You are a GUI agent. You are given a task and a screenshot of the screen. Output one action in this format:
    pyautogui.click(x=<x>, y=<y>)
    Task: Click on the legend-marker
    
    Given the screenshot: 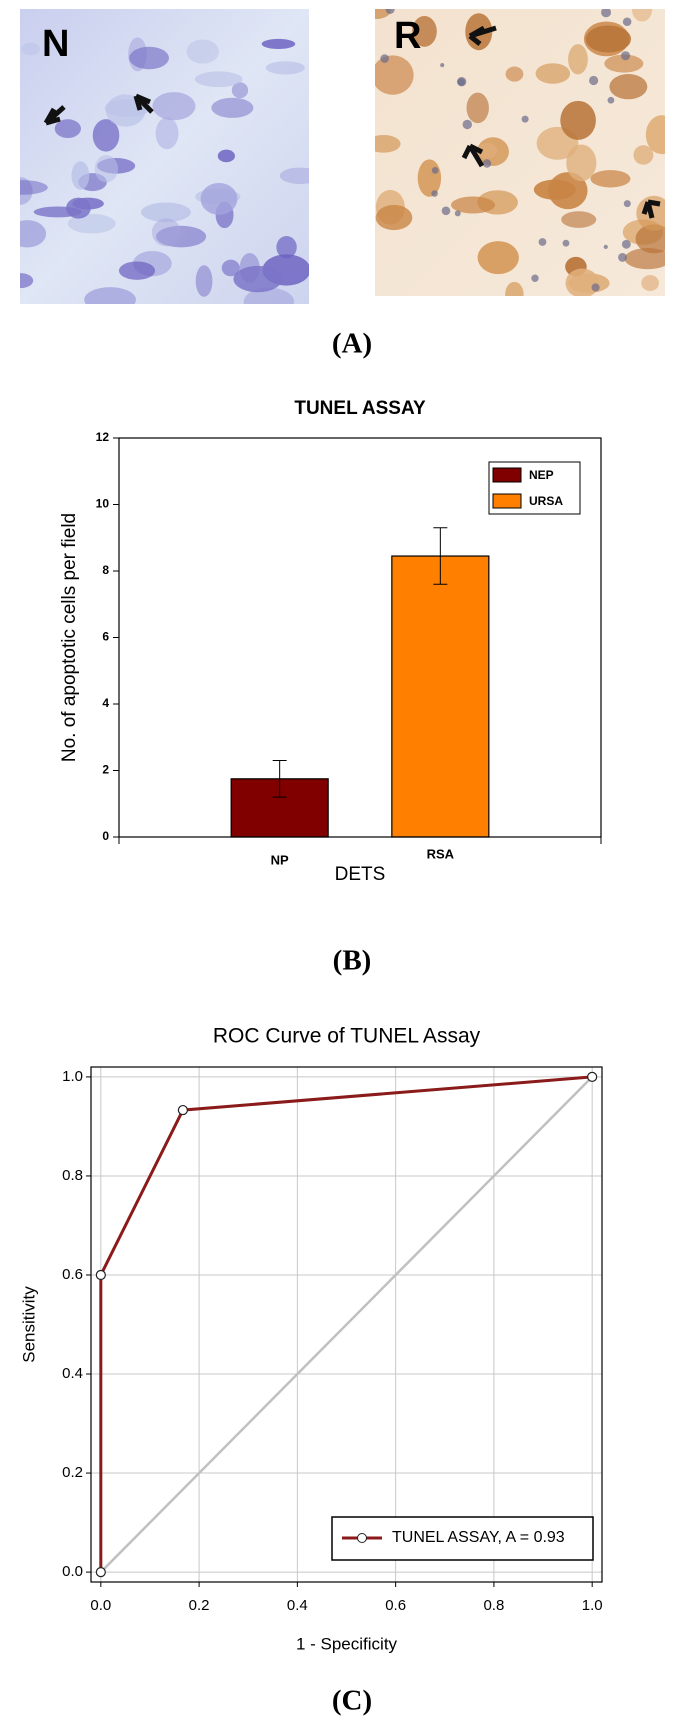 What is the action you would take?
    pyautogui.click(x=362, y=1538)
    